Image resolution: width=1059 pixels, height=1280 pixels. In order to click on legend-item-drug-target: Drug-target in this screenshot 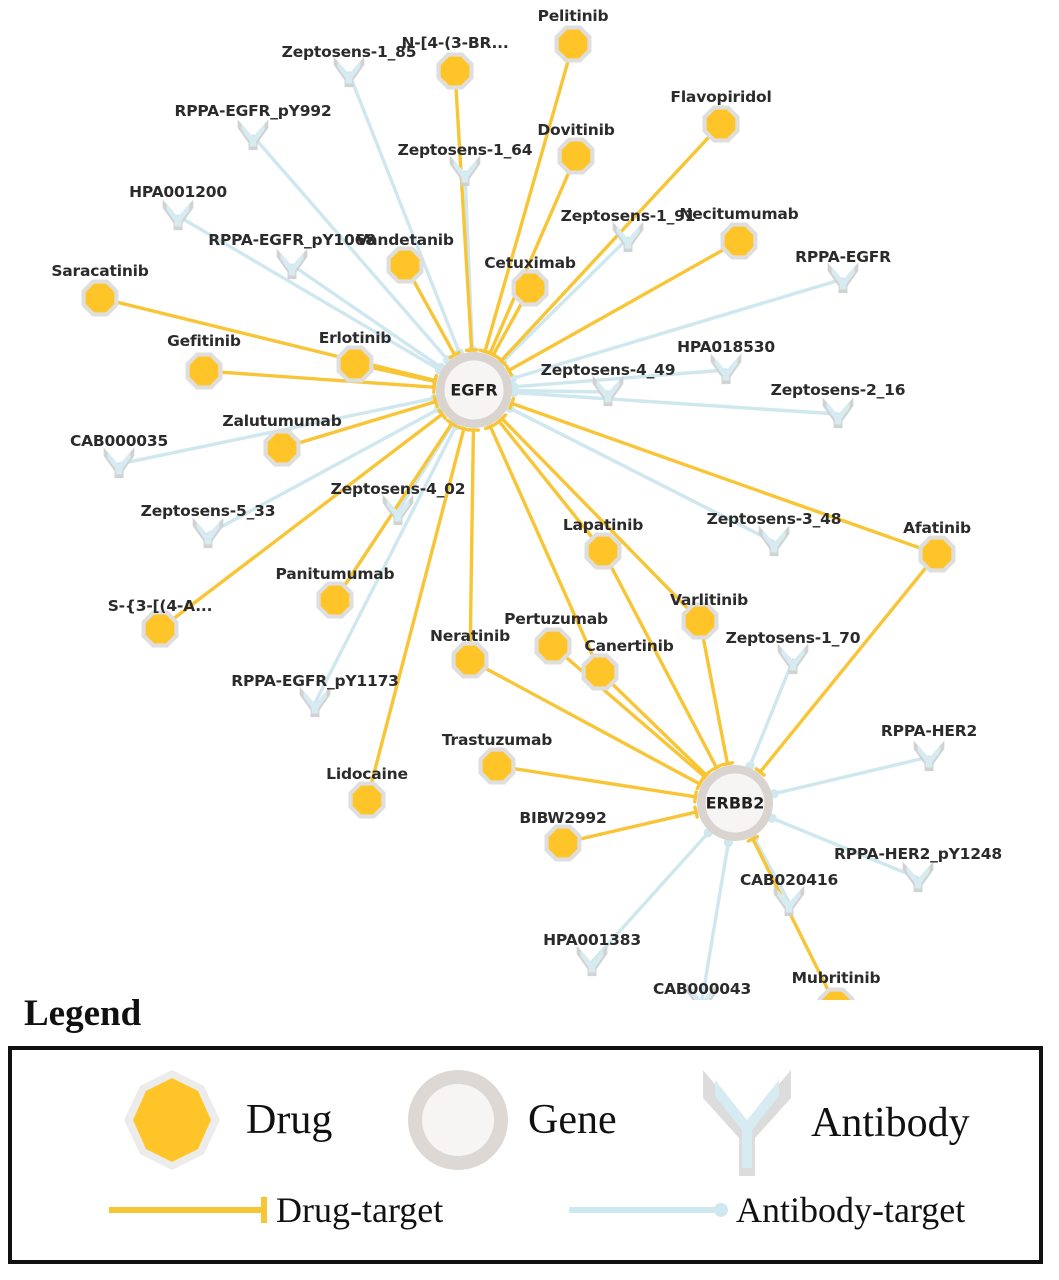, I will do `click(275, 1210)`.